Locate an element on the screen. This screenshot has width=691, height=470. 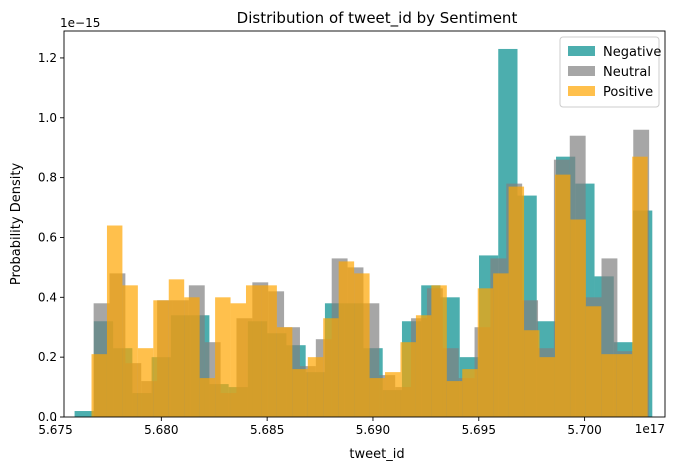
y-tick-label-5: 1.0 is located at coordinates (47, 118).